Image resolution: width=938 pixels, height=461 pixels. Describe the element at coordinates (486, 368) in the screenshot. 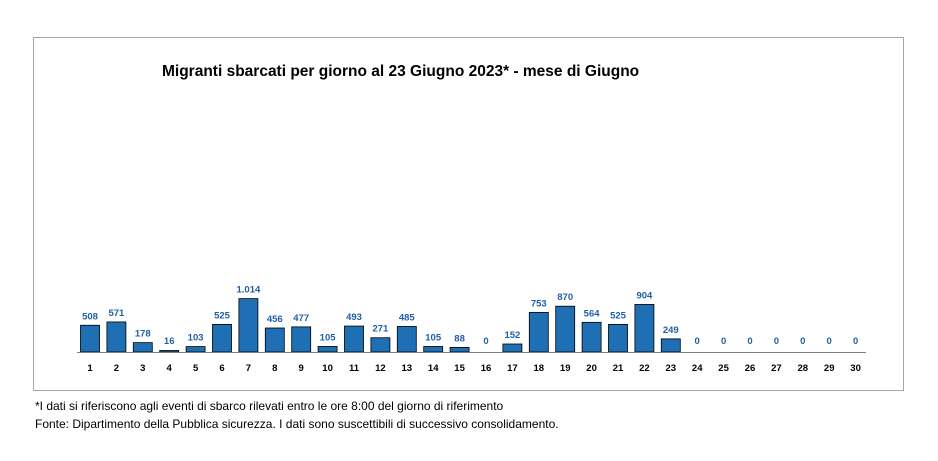

I see `x-tick-label: 16` at that location.